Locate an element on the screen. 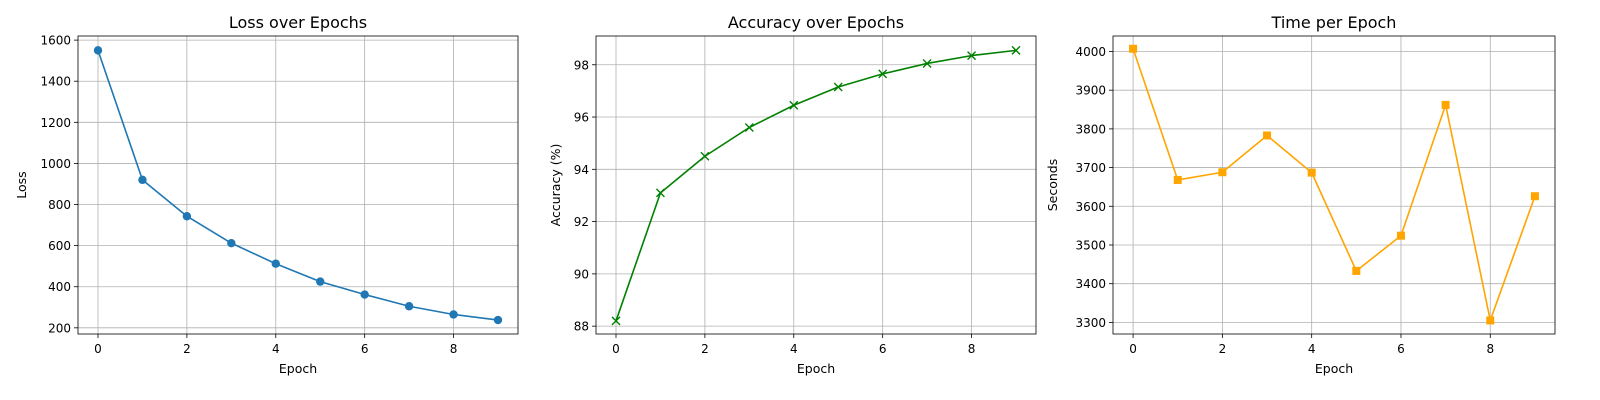 Image resolution: width=1600 pixels, height=400 pixels. y-tick-label: 94 is located at coordinates (581, 170).